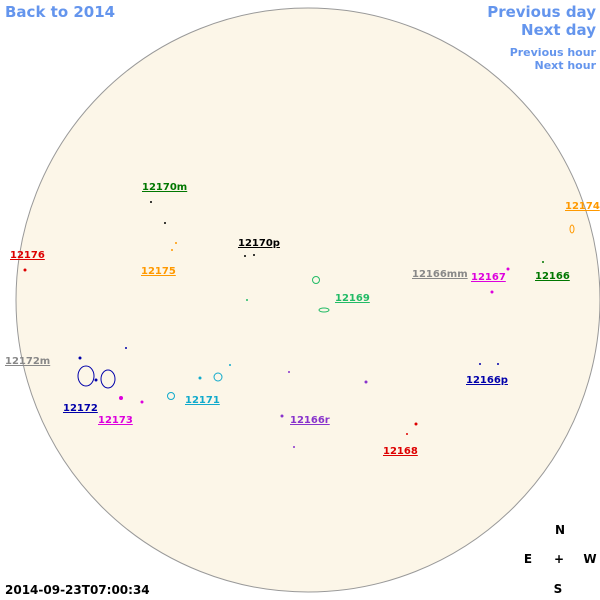 The height and width of the screenshot is (600, 600). Describe the element at coordinates (541, 12) in the screenshot. I see `previous-day-link: Previous day` at that location.